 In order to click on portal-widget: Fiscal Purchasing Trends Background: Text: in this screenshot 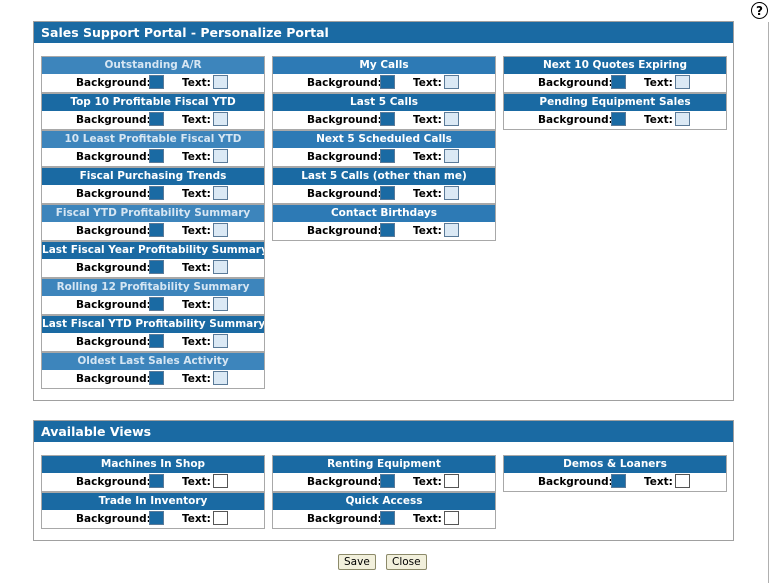, I will do `click(153, 185)`.